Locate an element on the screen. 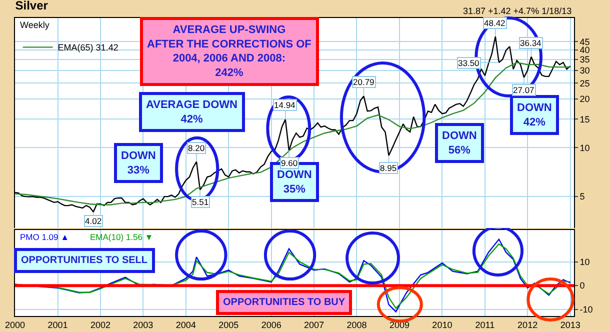 The image size is (610, 332). annotation: OPPORTUNITIES TO SELL is located at coordinates (84, 260).